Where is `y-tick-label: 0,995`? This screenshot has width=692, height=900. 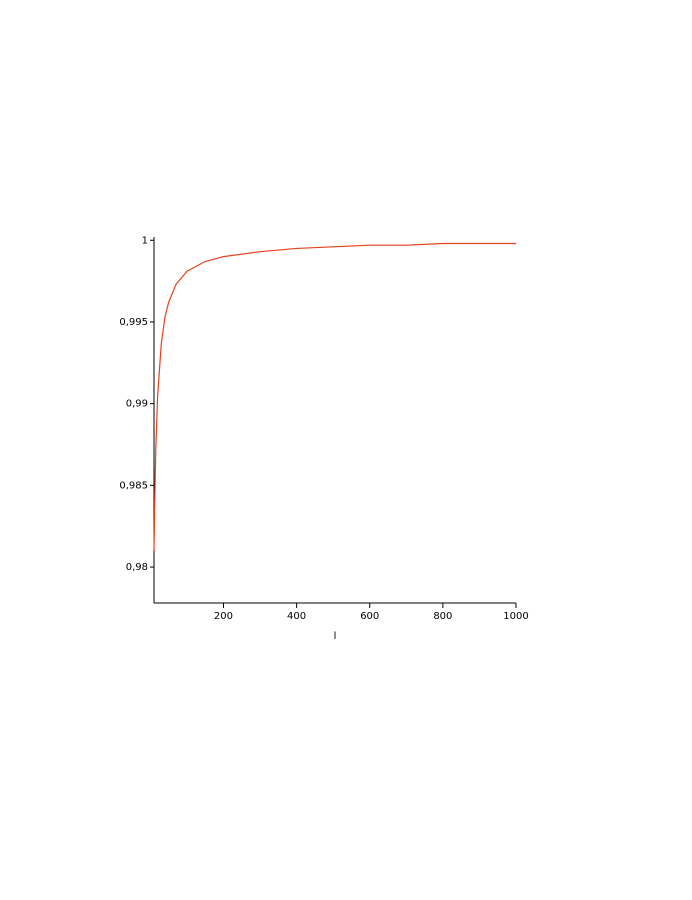 y-tick-label: 0,995 is located at coordinates (133, 322).